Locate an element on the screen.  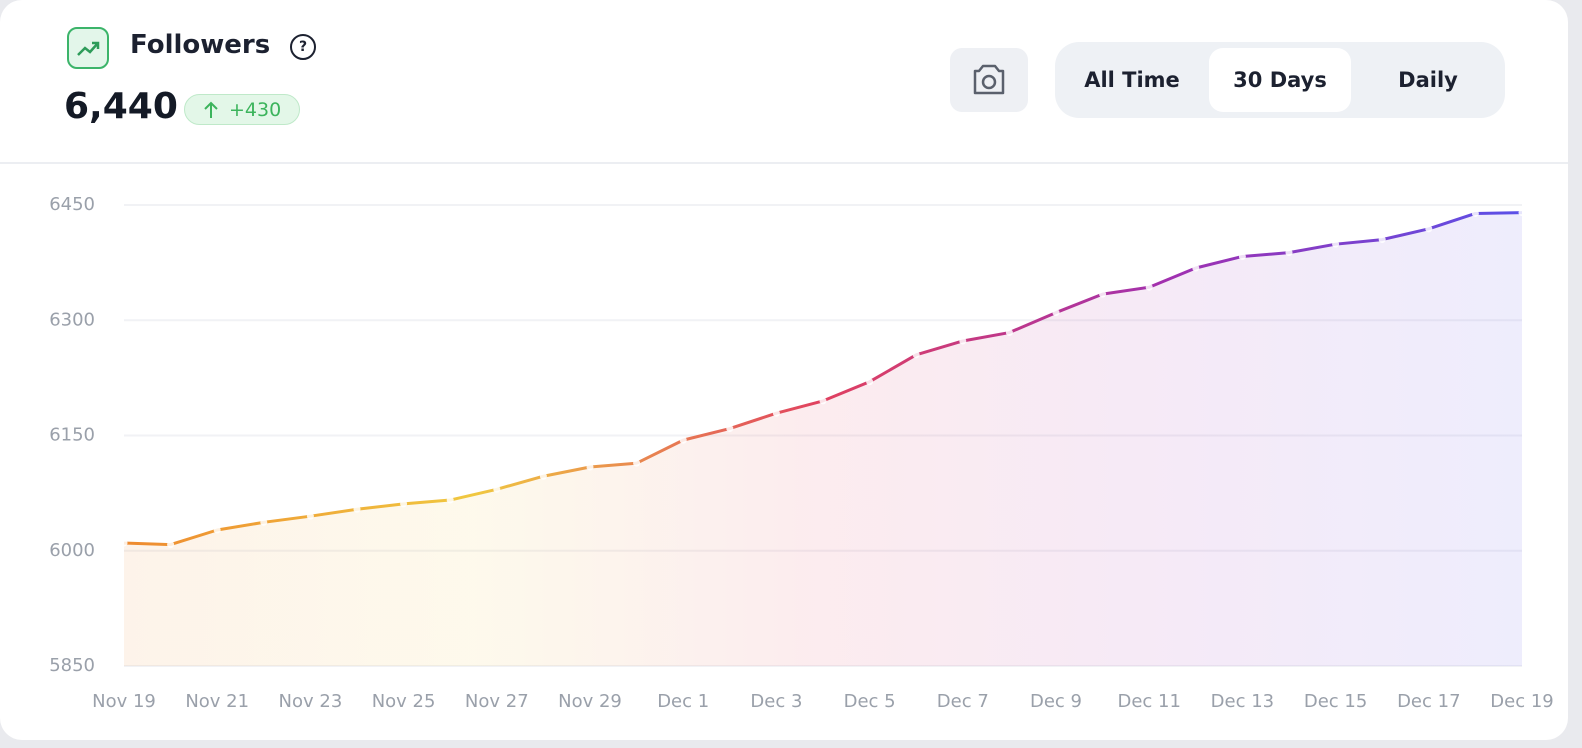
y-tick-label: 6000 is located at coordinates (72, 550).